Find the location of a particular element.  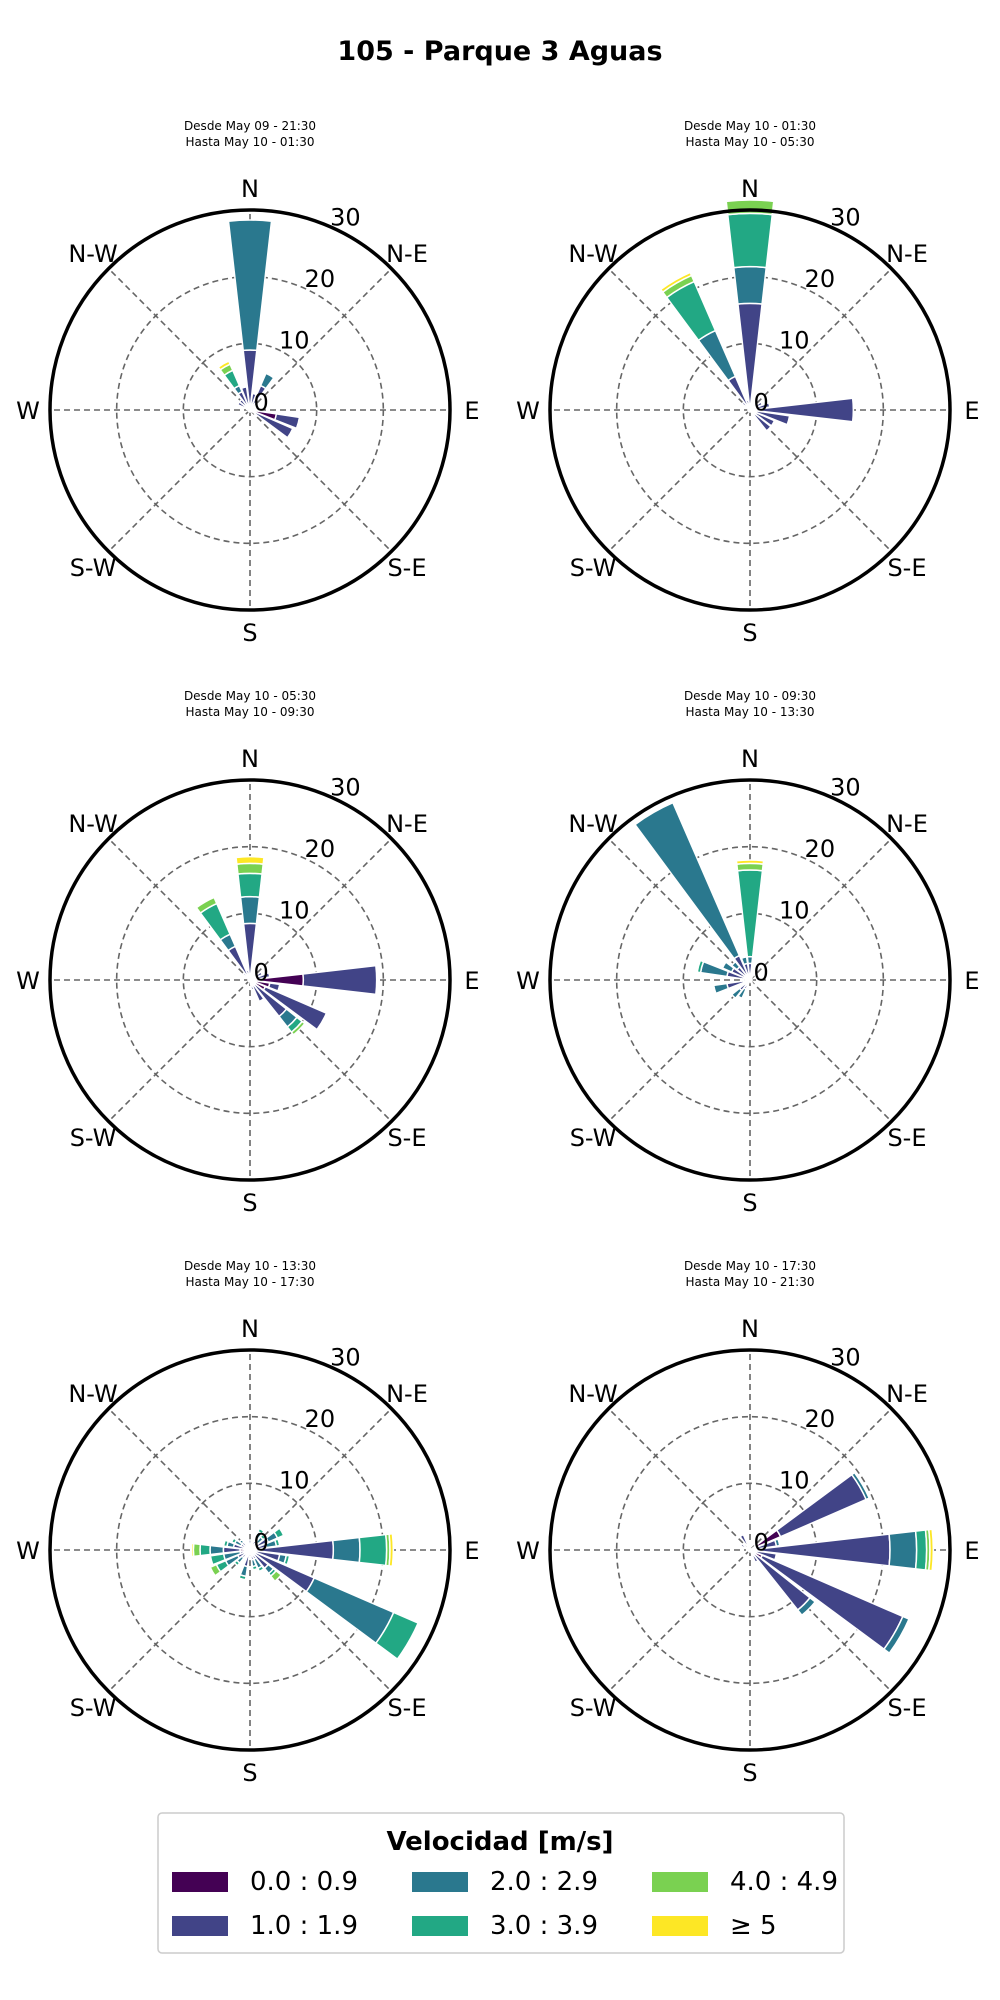

direction-label: S is located at coordinates (249, 1203).